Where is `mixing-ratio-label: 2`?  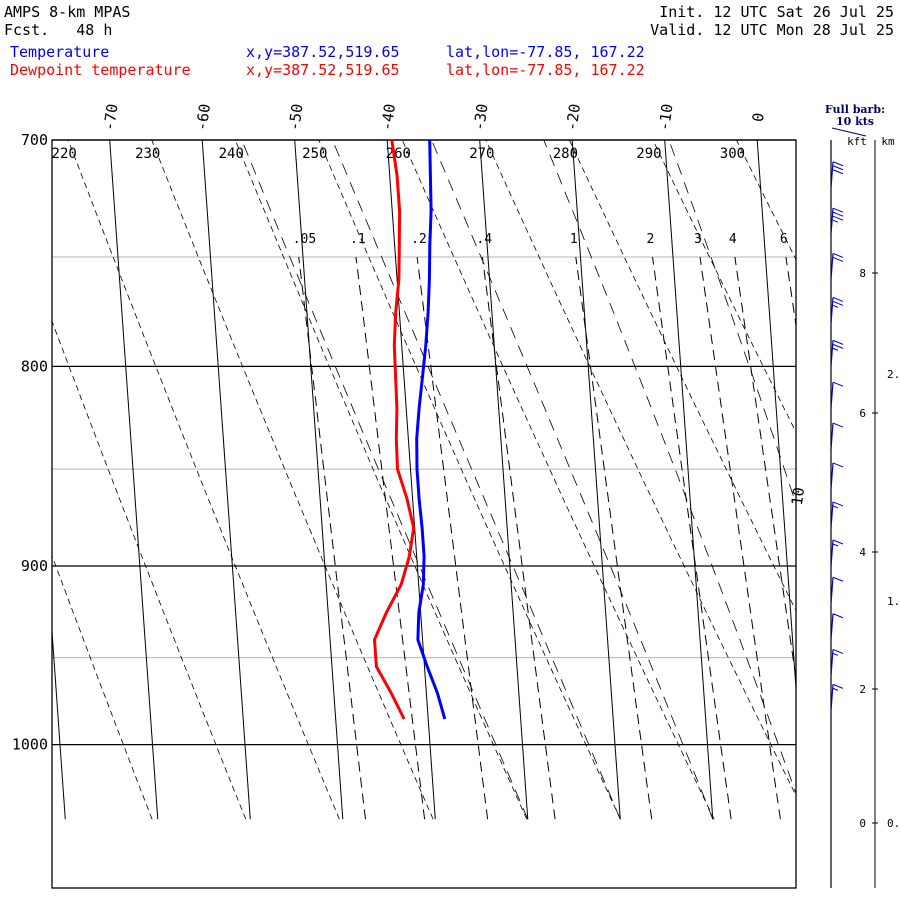 mixing-ratio-label: 2 is located at coordinates (650, 239).